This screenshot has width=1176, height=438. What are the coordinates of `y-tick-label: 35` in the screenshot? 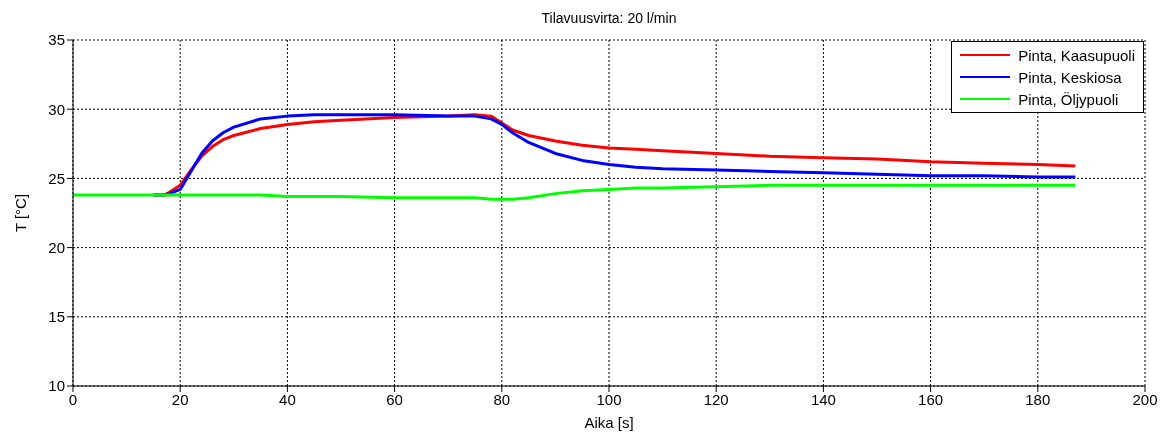 It's located at (56, 40).